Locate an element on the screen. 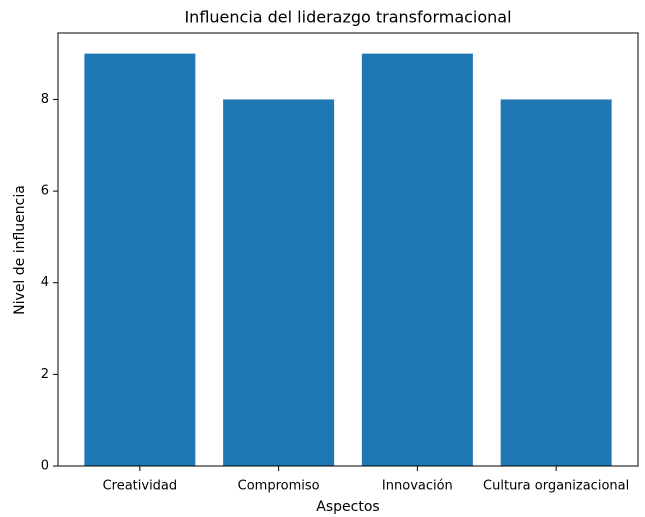 This screenshot has width=645, height=517. y-tick-label: 6 is located at coordinates (45, 191).